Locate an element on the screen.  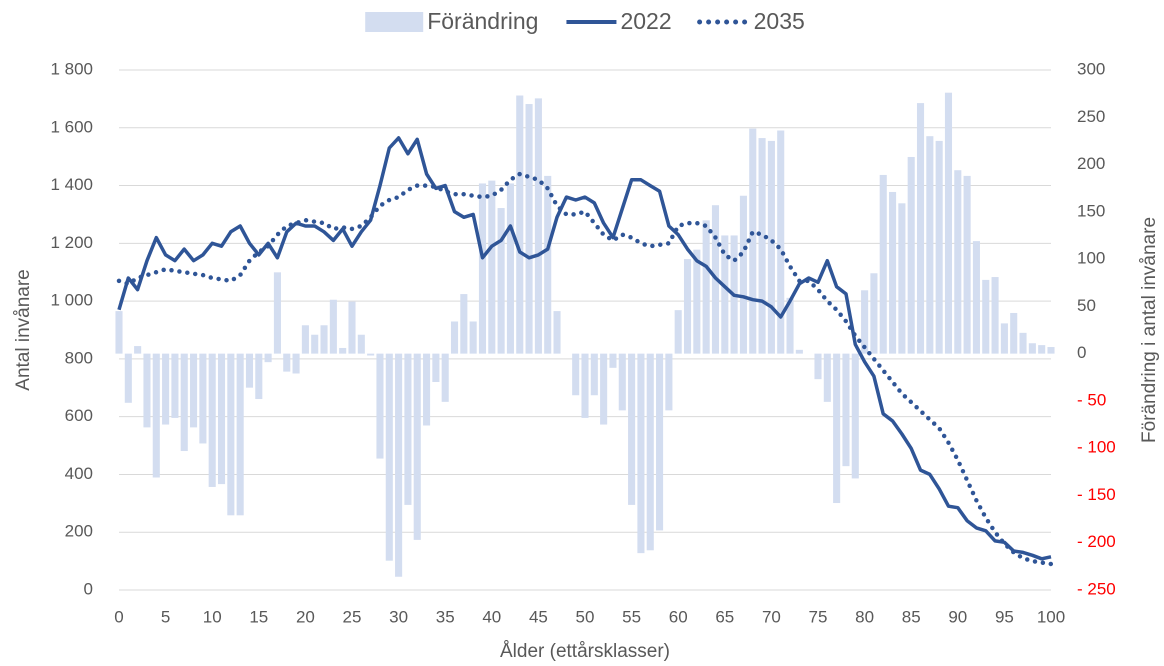
x-tick-label: 40 is located at coordinates (491, 616).